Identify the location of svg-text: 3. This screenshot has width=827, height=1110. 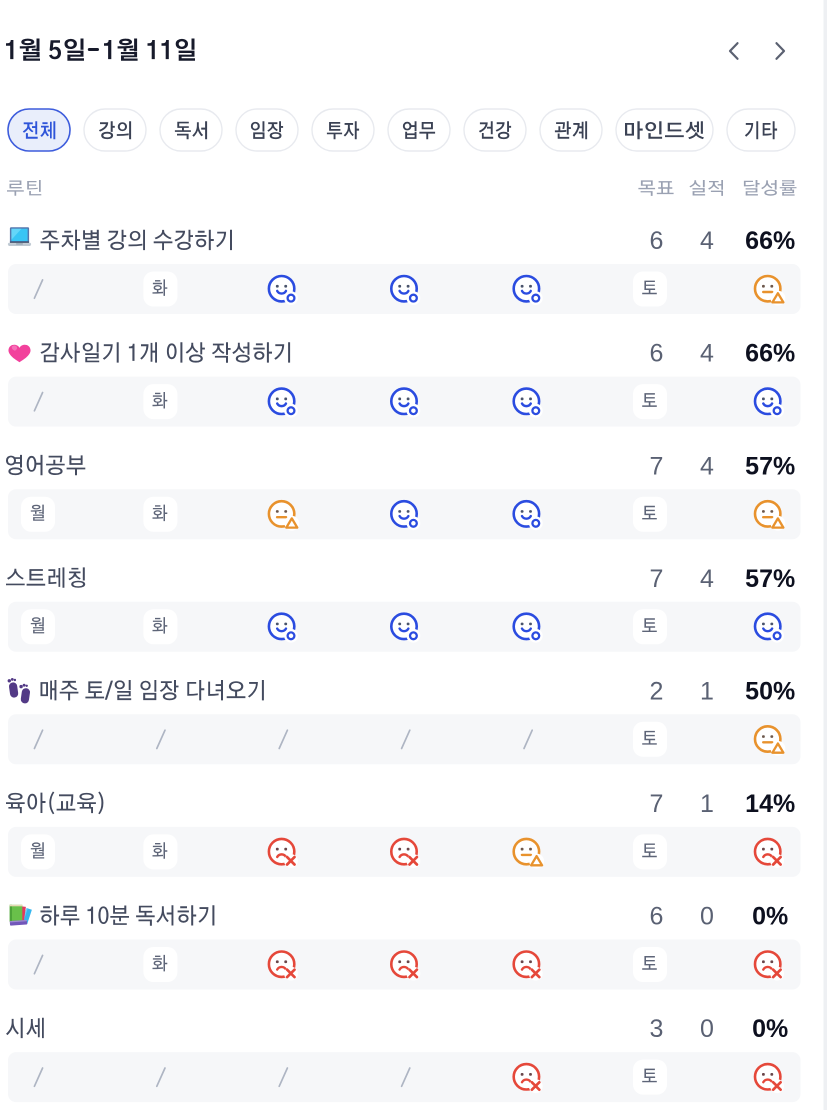
(657, 1029).